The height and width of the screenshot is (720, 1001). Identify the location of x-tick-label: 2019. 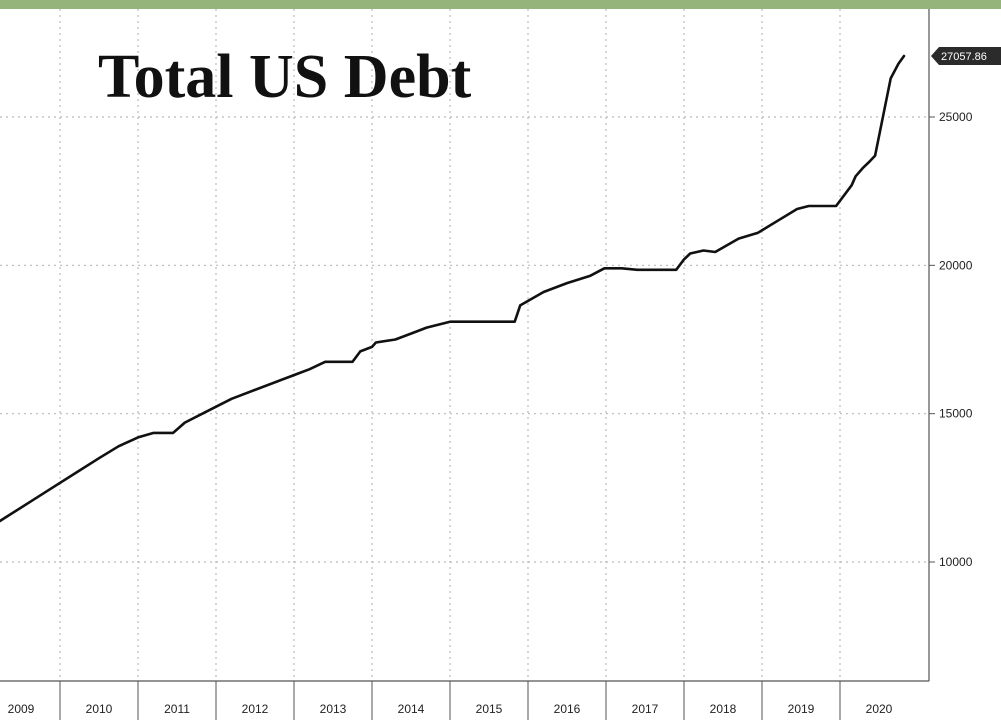
(801, 709).